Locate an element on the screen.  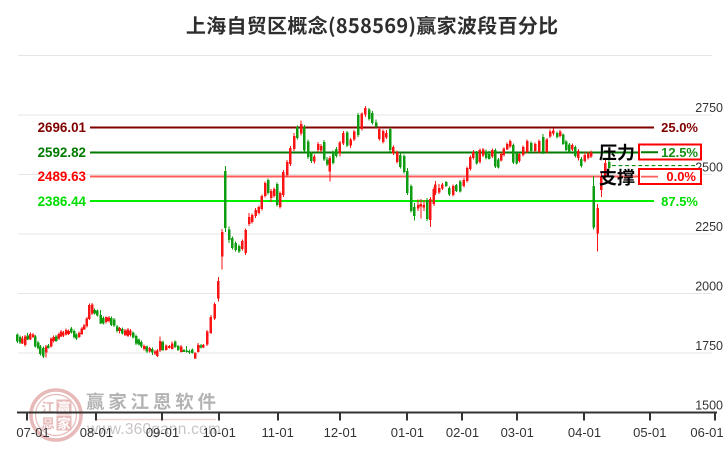
svg-text: 10-01 is located at coordinates (219, 432).